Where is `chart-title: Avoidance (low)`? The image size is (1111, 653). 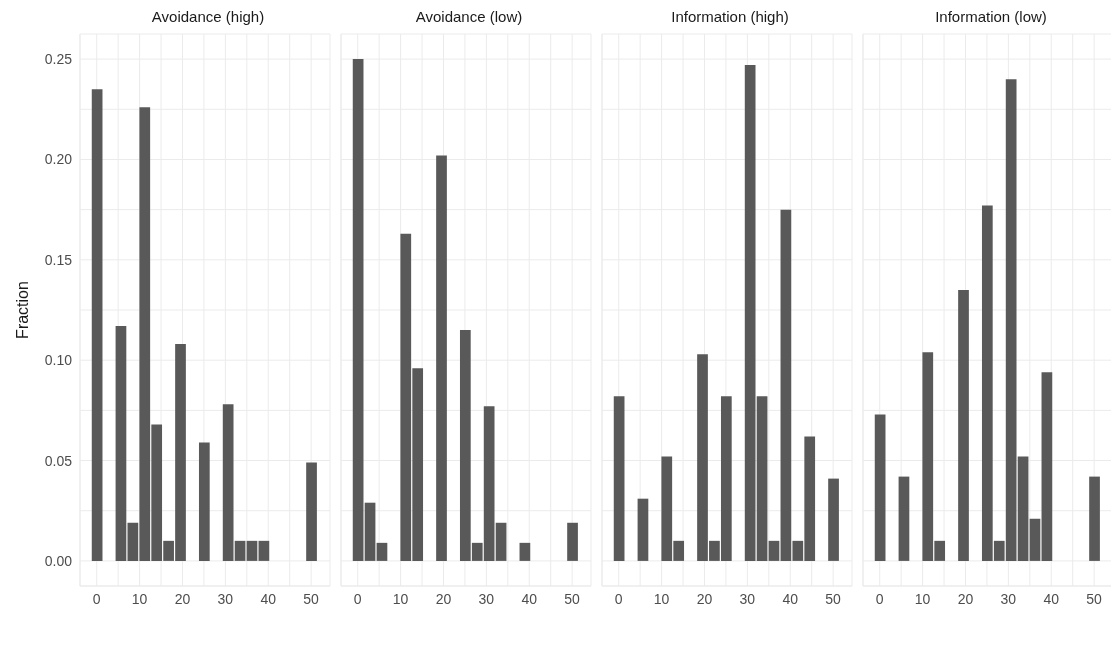
chart-title: Avoidance (low) is located at coordinates (469, 17).